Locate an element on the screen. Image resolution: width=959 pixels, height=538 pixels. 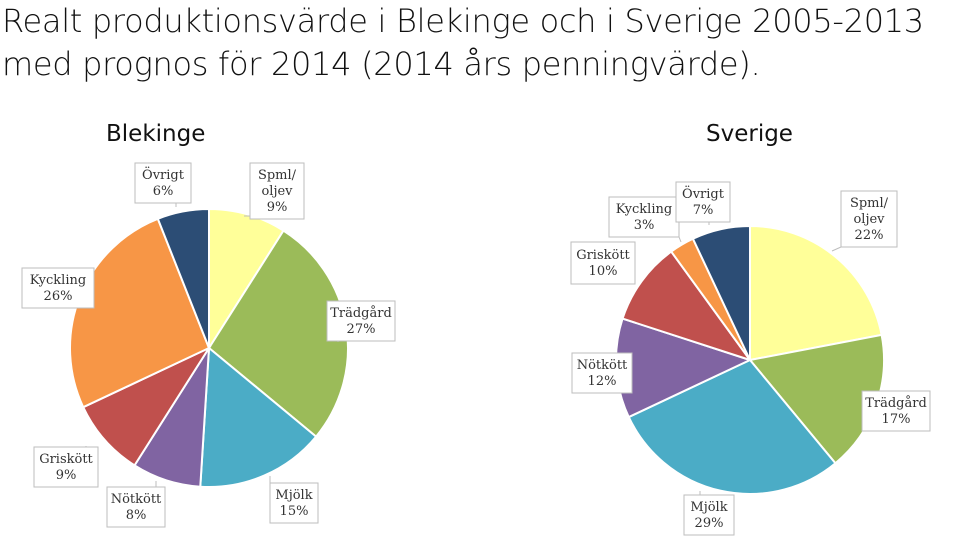
slice-percent: 12% is located at coordinates (602, 381).